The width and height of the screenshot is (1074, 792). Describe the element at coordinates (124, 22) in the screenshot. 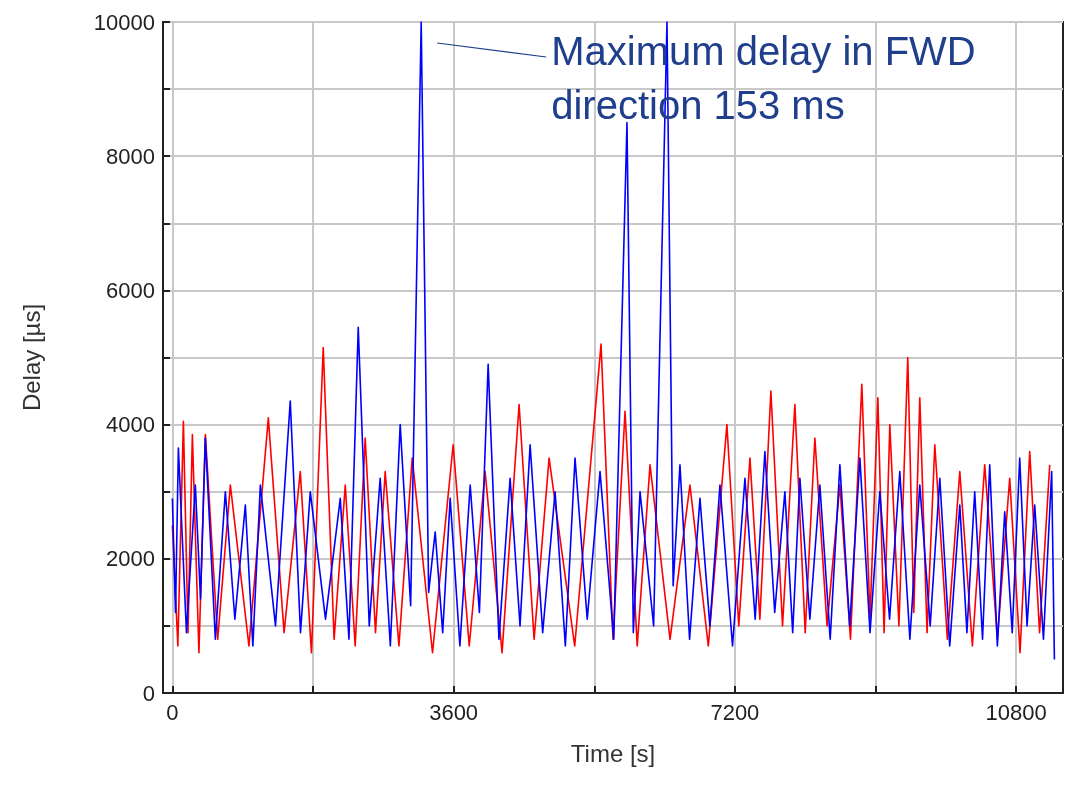

I see `y-tick-label: 10000` at that location.